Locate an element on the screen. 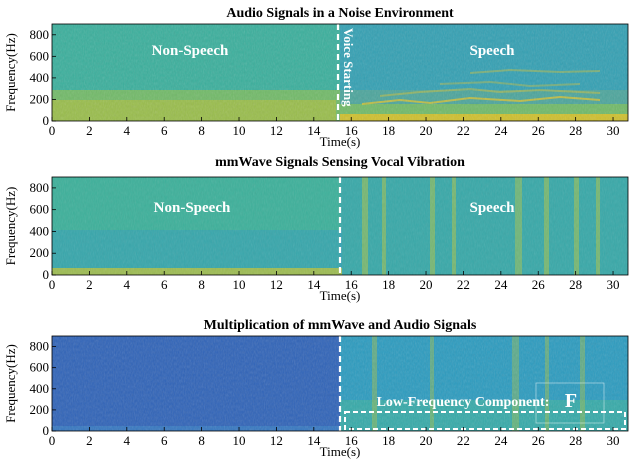 The width and height of the screenshot is (630, 464). f-label-box is located at coordinates (570, 403).